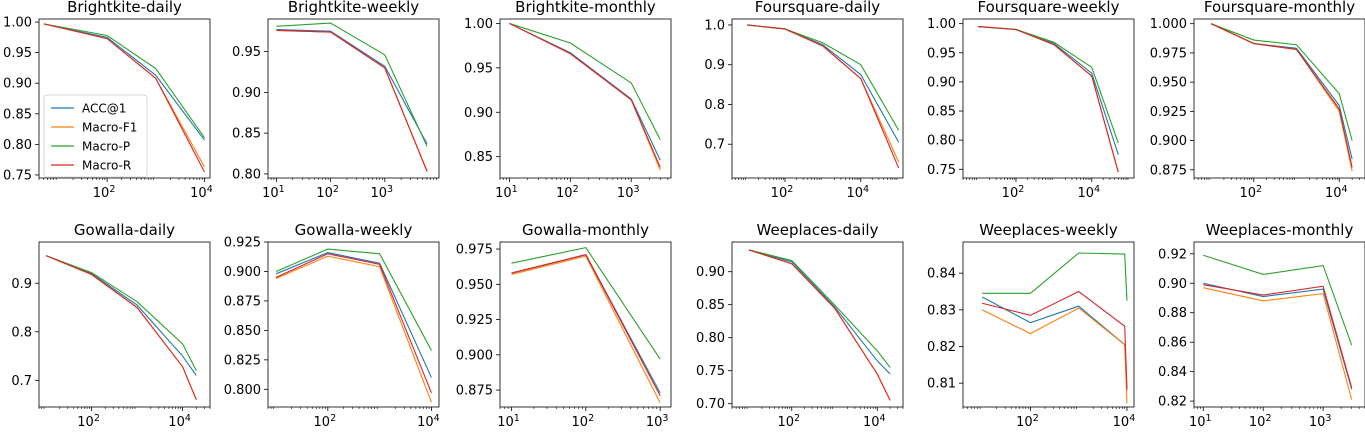 The width and height of the screenshot is (1365, 432). I want to click on subplot: Gowalla-daily 10² 10⁴ 0.7 0.8 0.9, so click(111, 325).